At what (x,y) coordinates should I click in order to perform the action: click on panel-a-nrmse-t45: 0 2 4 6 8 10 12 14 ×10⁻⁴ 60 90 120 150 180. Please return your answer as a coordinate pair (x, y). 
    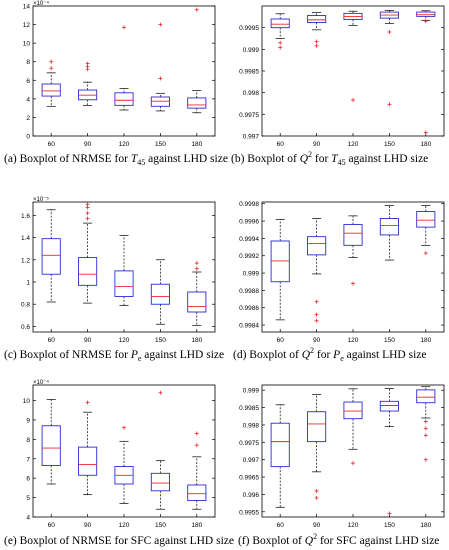
    Looking at the image, I should click on (119, 74).